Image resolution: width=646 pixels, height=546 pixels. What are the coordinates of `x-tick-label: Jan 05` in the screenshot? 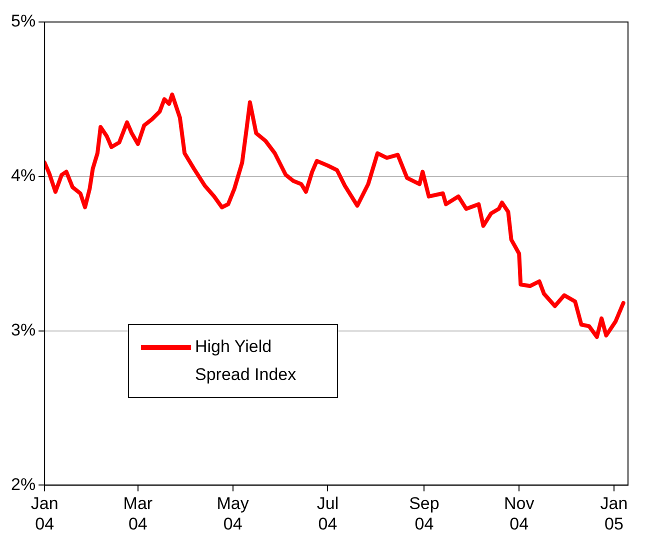 It's located at (614, 514).